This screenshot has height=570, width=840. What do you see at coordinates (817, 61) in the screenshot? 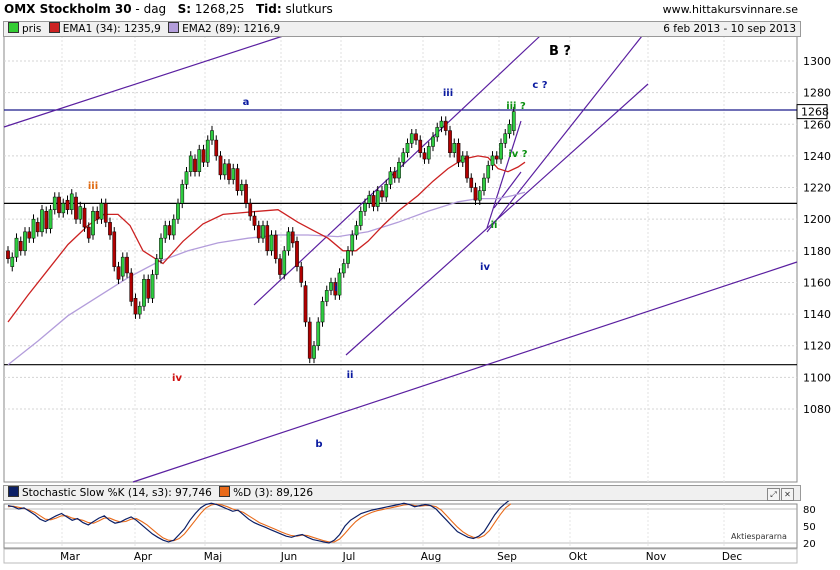
I see `y-tick-label: 1300` at bounding box center [817, 61].